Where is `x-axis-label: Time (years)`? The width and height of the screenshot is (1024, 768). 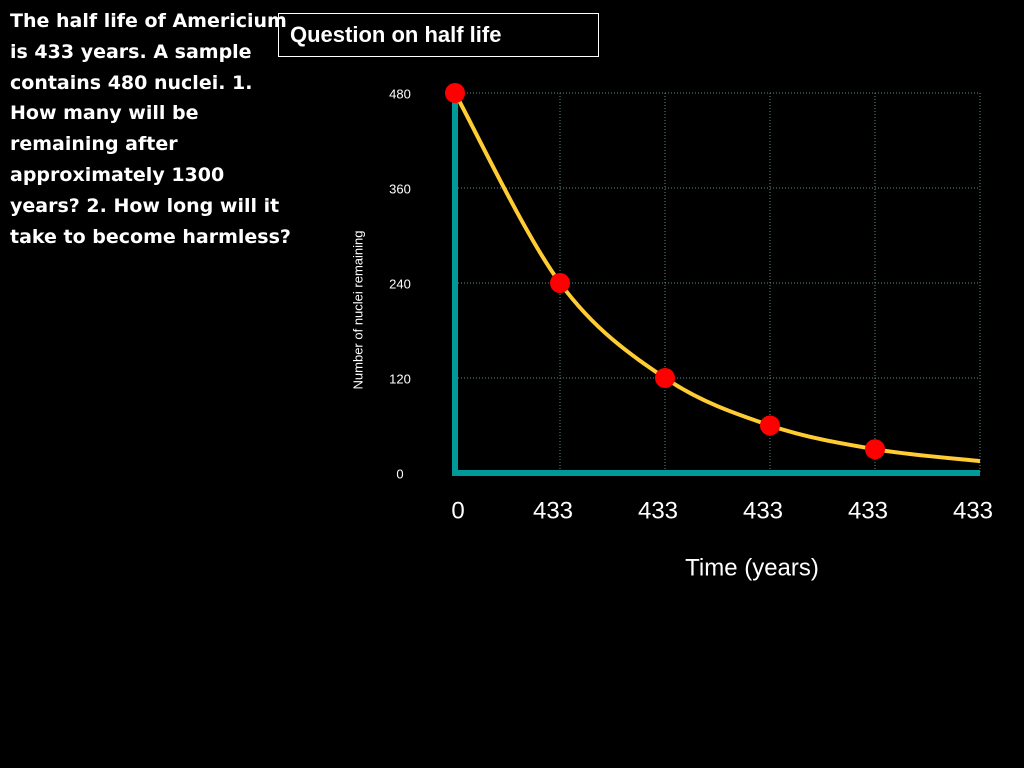
x-axis-label: Time (years) is located at coordinates (752, 567).